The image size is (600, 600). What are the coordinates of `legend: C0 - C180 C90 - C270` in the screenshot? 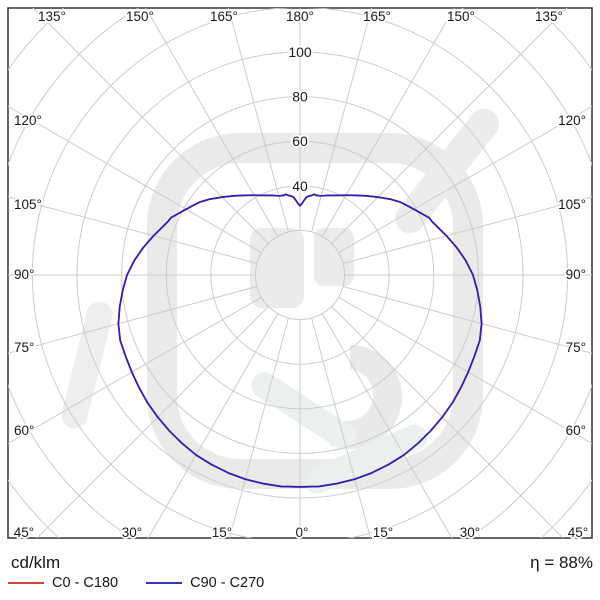 It's located at (150, 583).